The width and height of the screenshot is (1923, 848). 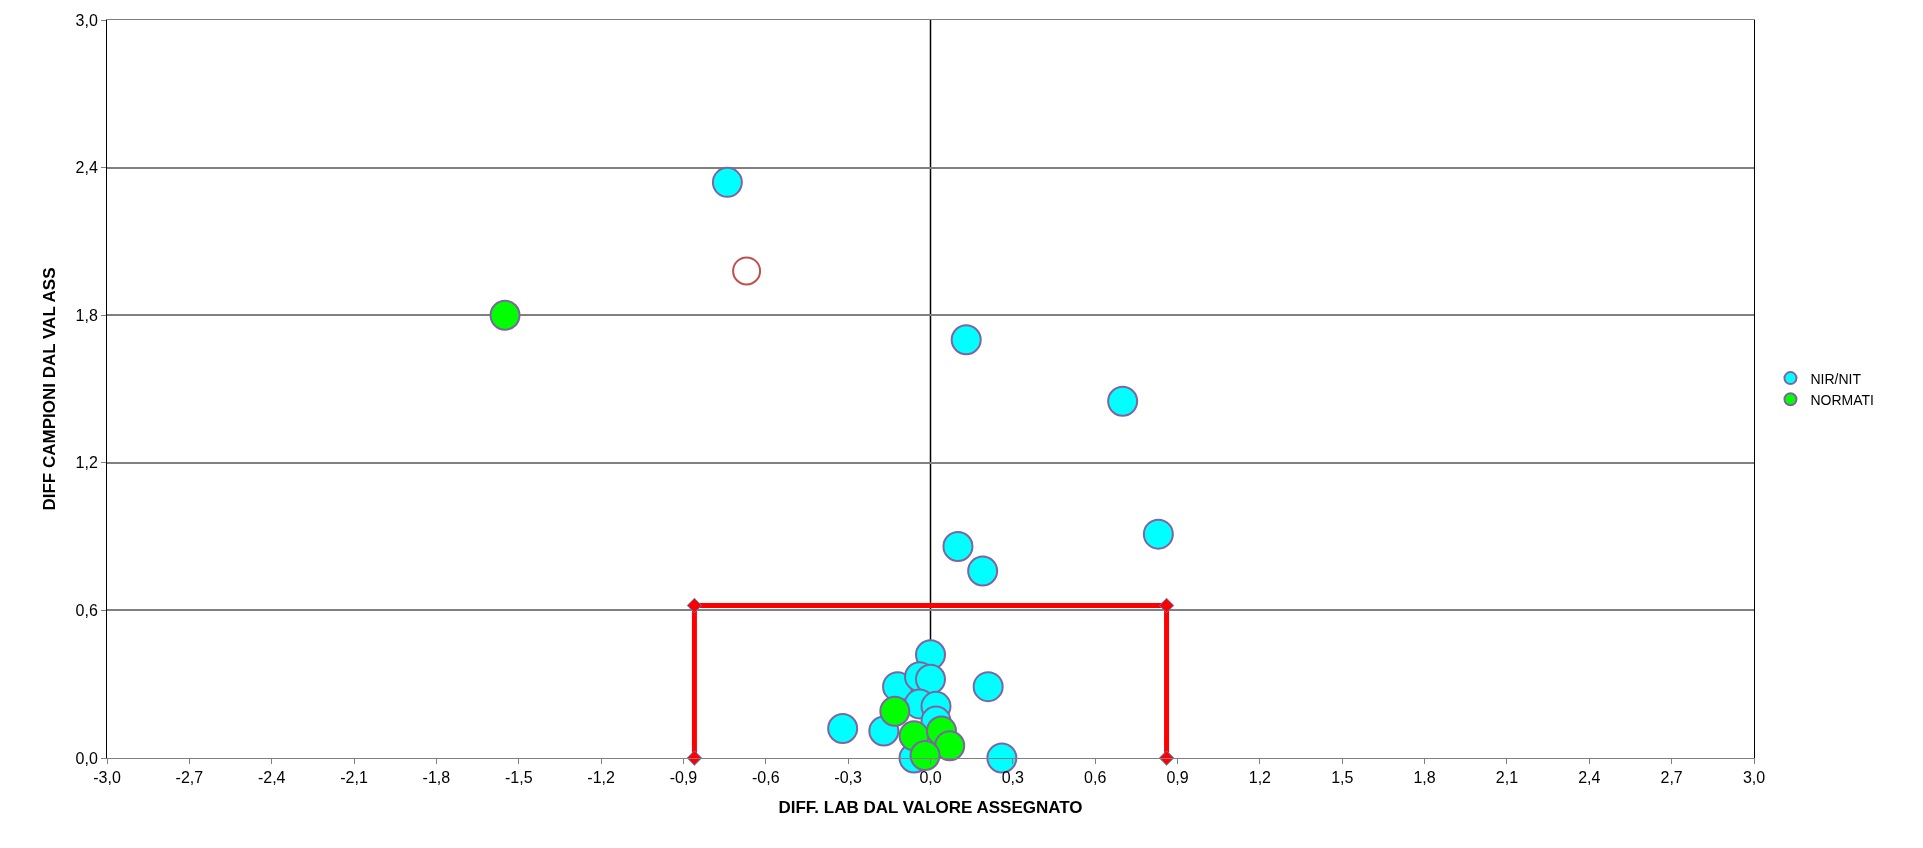 I want to click on x-tick-label: -1,5, so click(x=518, y=778).